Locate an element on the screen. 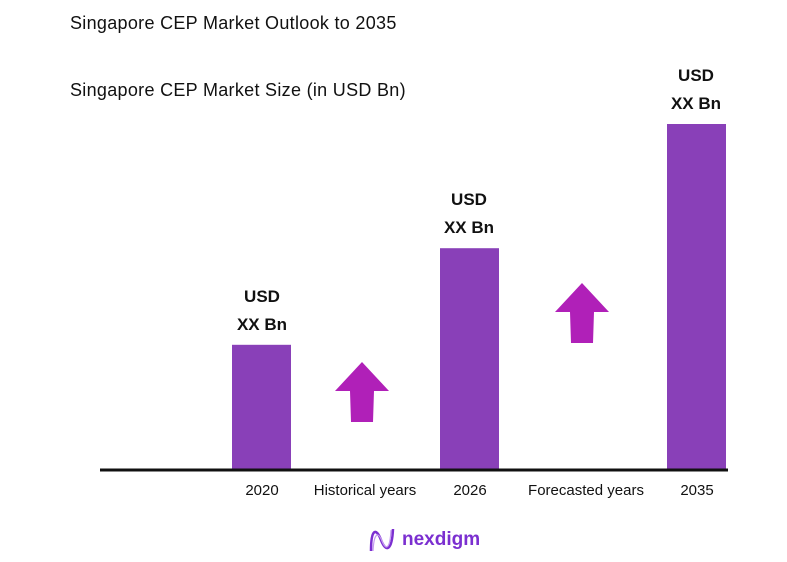  bar-2020 is located at coordinates (261, 406).